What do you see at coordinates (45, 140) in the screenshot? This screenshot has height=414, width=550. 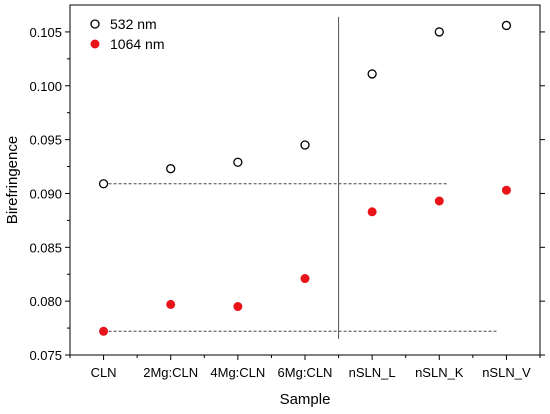 I see `y-tick-label: 0.095` at bounding box center [45, 140].